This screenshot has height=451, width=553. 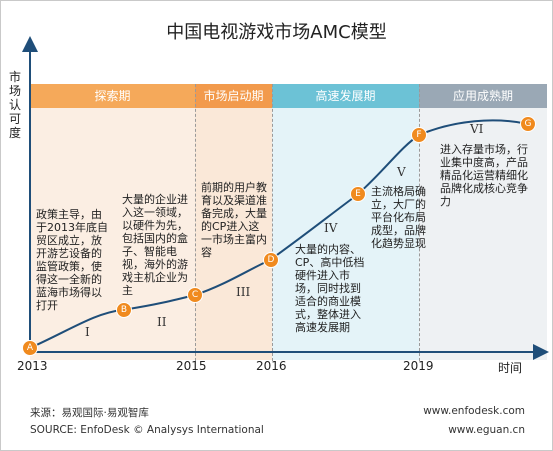 I want to click on phase-ii: II, so click(x=162, y=322).